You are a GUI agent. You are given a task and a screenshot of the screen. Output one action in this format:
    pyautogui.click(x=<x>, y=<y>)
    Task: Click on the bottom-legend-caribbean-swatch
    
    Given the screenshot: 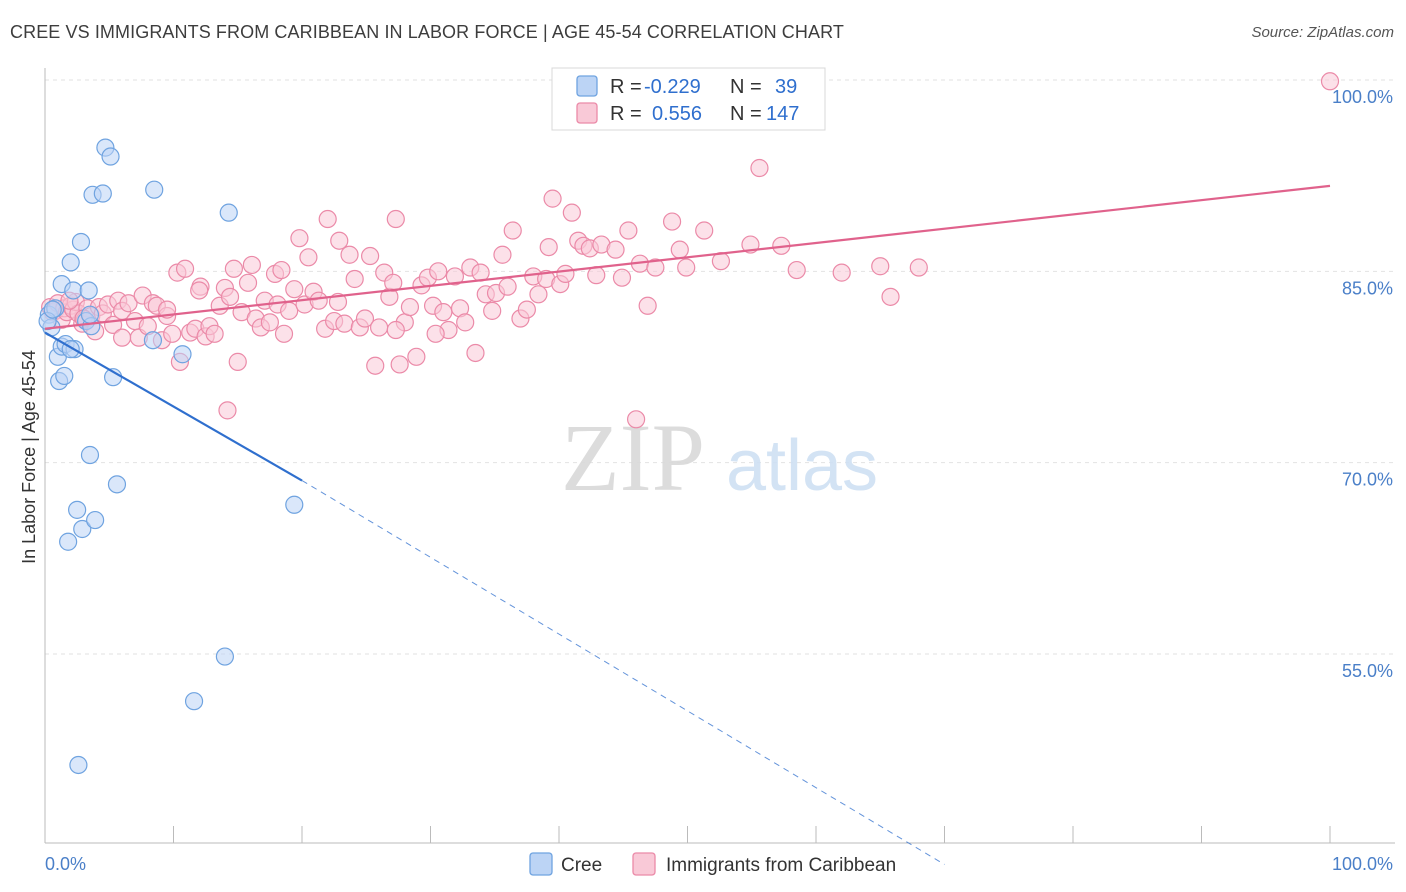 What is the action you would take?
    pyautogui.click(x=644, y=864)
    